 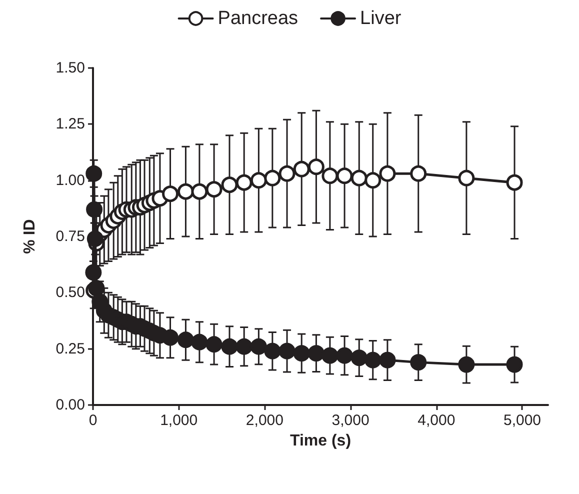 What do you see at coordinates (70, 68) in the screenshot?
I see `y-tick-label: 1.50` at bounding box center [70, 68].